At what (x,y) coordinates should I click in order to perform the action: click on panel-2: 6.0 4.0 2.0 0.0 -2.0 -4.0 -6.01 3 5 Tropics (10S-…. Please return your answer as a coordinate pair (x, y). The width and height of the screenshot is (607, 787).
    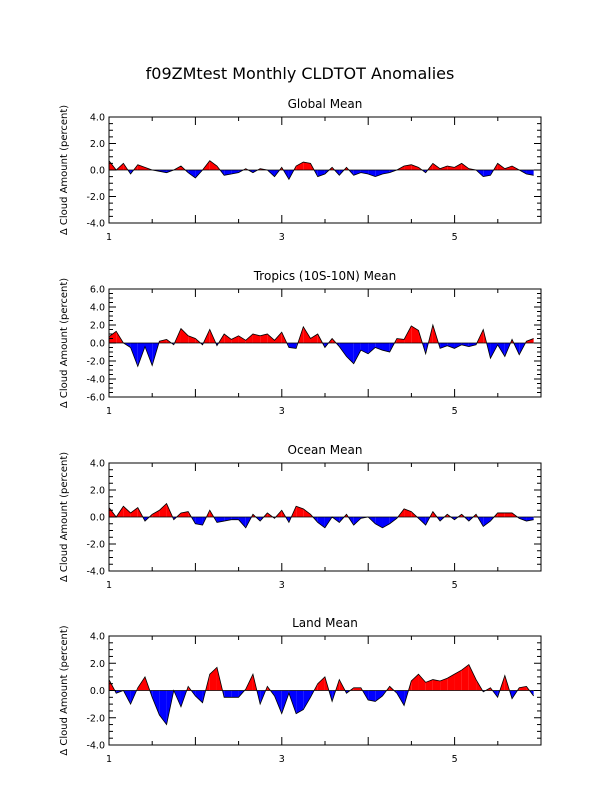
    Looking at the image, I should click on (300, 343).